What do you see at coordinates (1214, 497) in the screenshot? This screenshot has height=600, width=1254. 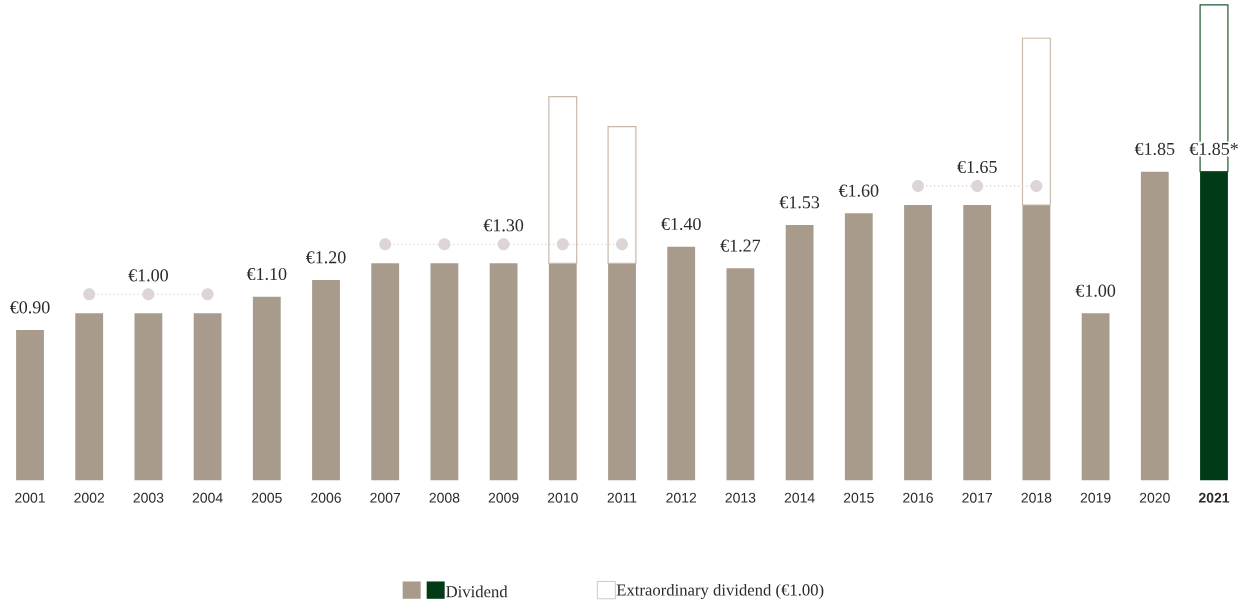 I see `x-tick-label: 2021` at bounding box center [1214, 497].